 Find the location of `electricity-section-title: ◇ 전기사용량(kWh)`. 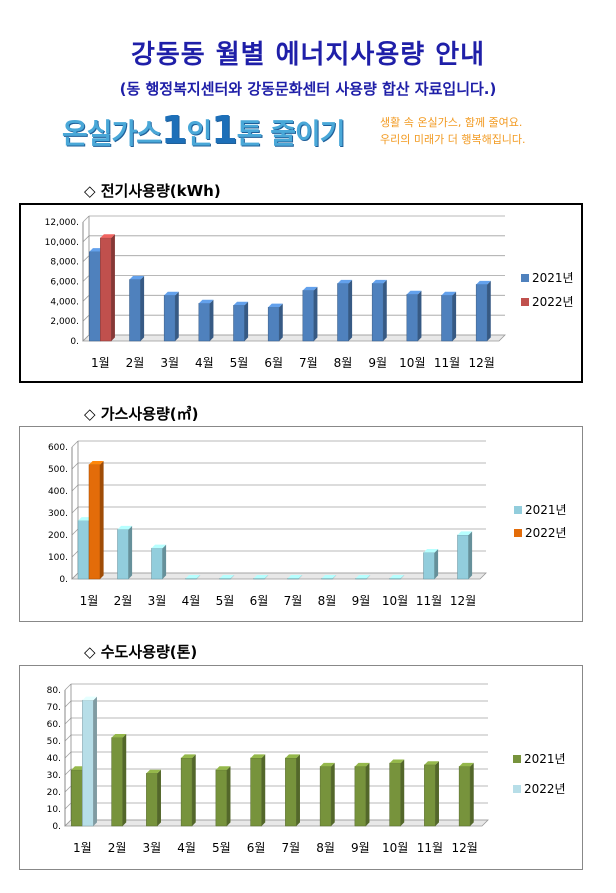

electricity-section-title: ◇ 전기사용량(kWh) is located at coordinates (152, 191).